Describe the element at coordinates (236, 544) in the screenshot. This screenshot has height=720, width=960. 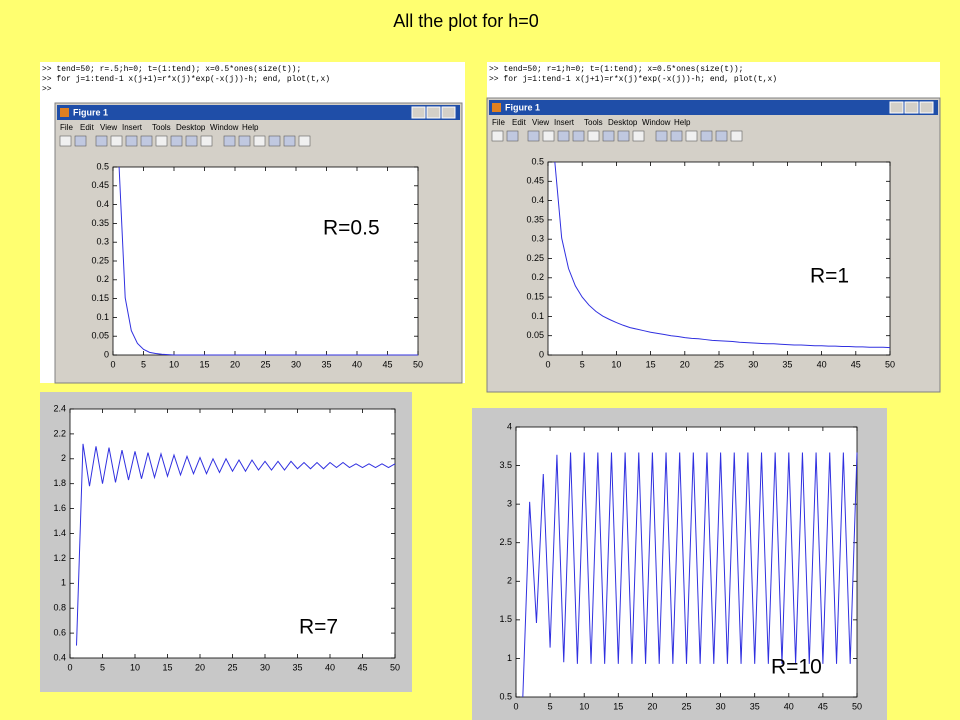
I see `data-line` at that location.